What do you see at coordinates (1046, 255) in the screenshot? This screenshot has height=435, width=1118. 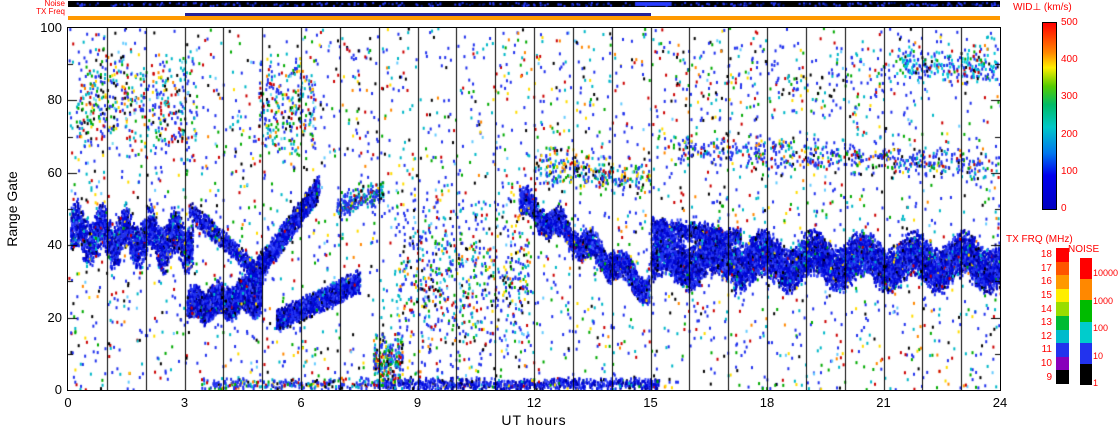 I see `txfrq-tick-label: 18` at bounding box center [1046, 255].